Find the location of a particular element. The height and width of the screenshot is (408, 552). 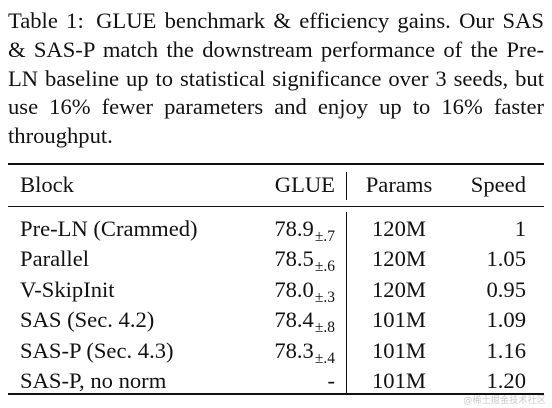

cell-speed: 1.05 is located at coordinates (506, 259).